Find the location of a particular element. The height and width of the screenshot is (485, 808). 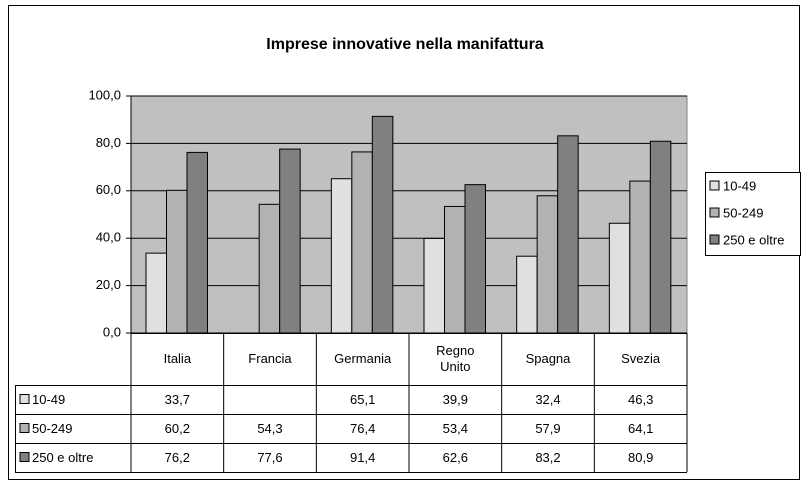

table-value-text: 65,1 is located at coordinates (363, 399).